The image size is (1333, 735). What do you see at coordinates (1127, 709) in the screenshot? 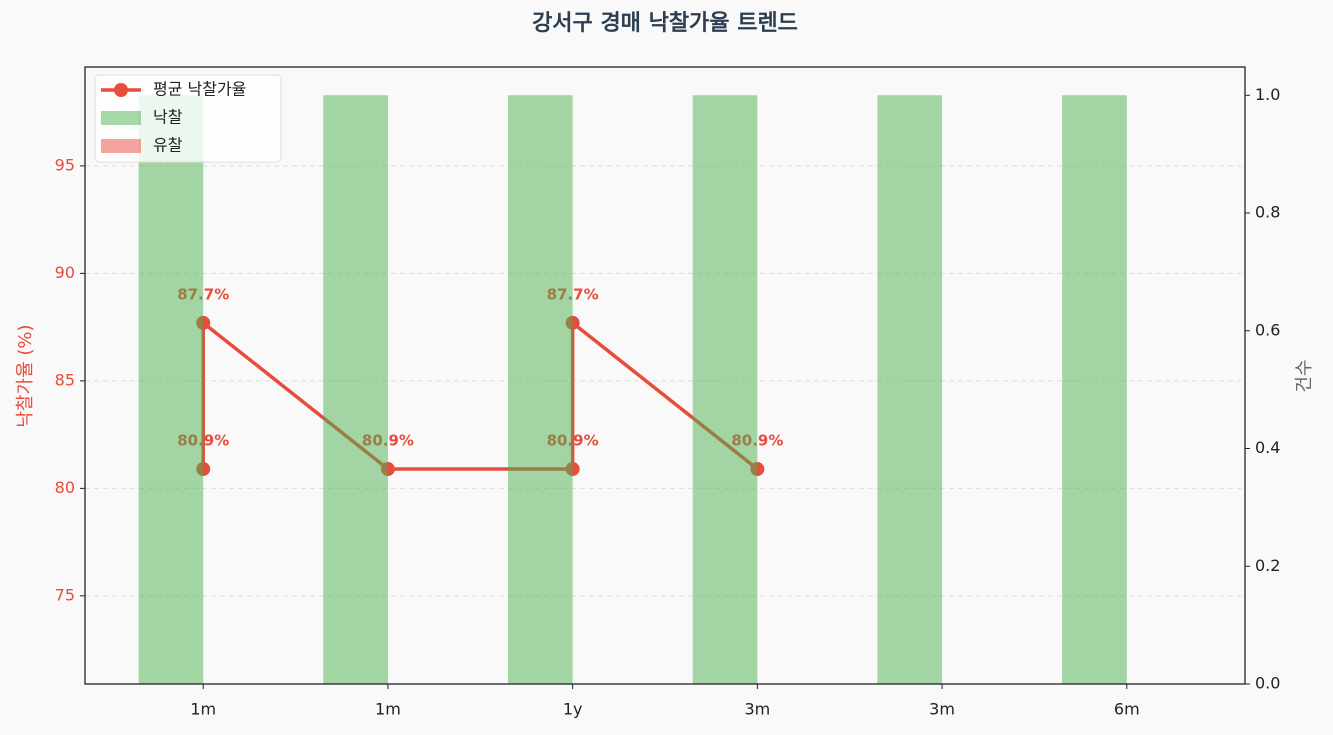
I see `x-tick-label: 6m` at bounding box center [1127, 709].